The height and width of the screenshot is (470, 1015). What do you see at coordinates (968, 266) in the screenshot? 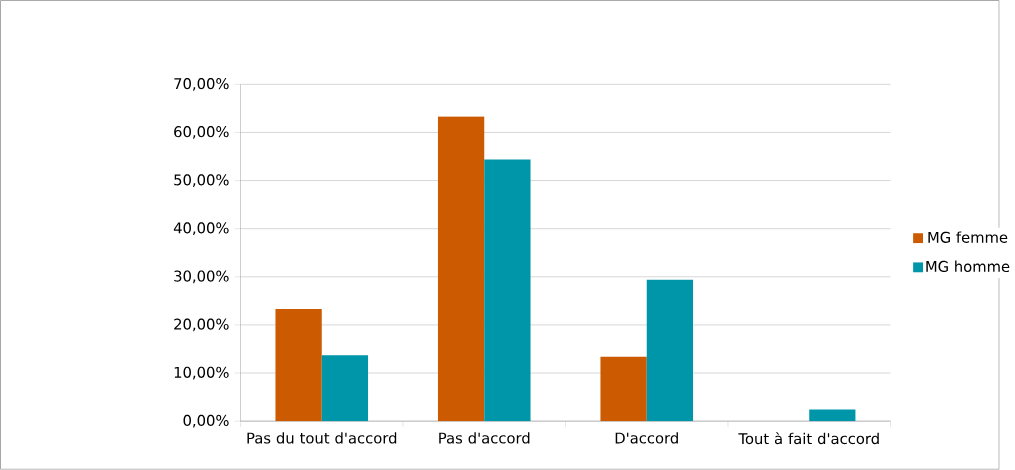
I see `legend-label: MG homme` at bounding box center [968, 266].